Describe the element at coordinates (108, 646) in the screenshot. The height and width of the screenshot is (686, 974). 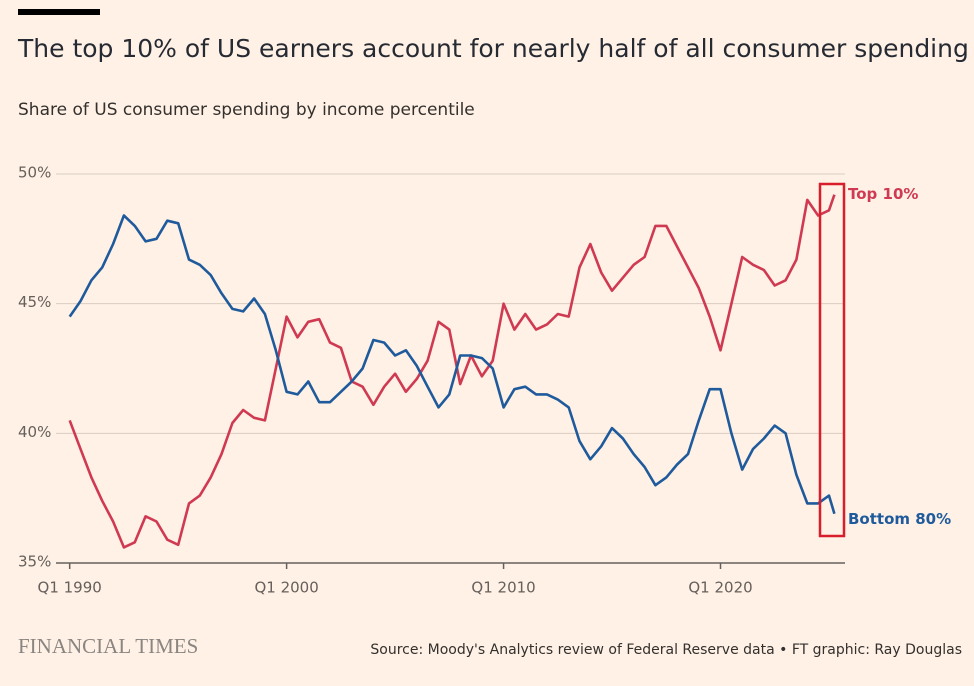
I see `brand: FINANCIAL TIMES` at that location.